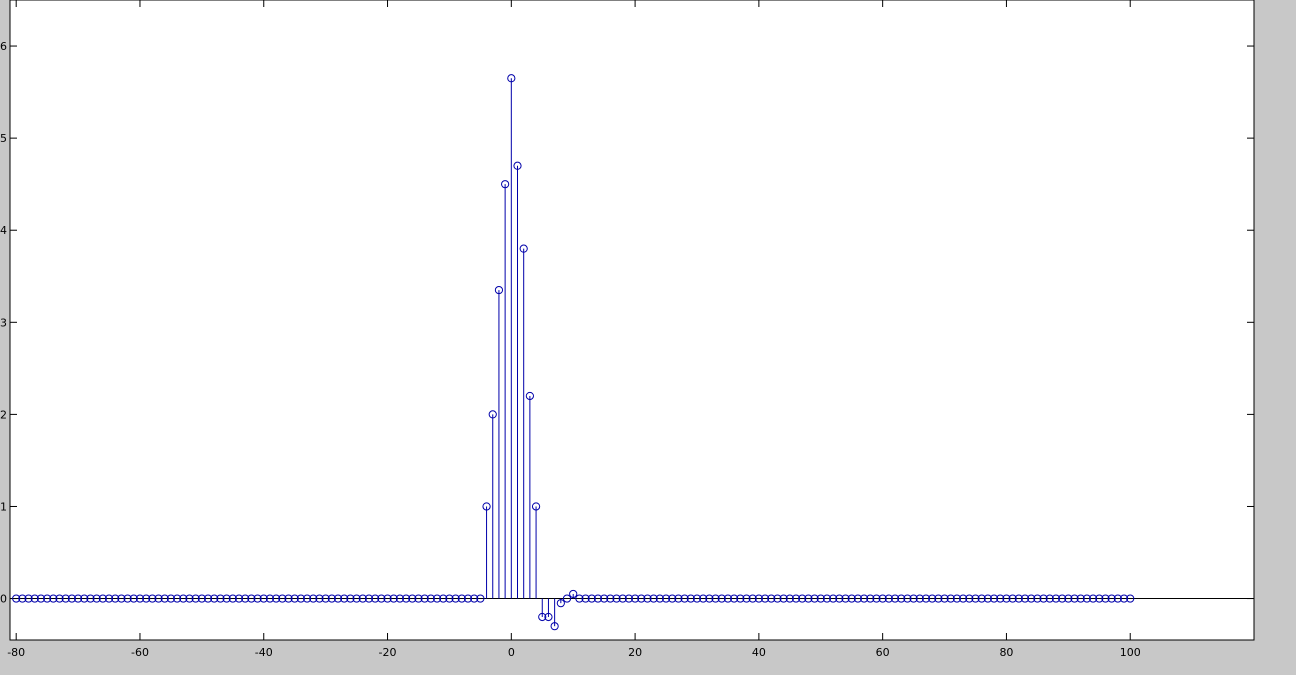 The height and width of the screenshot is (675, 1296). I want to click on y-tick-label: 4, so click(3, 230).